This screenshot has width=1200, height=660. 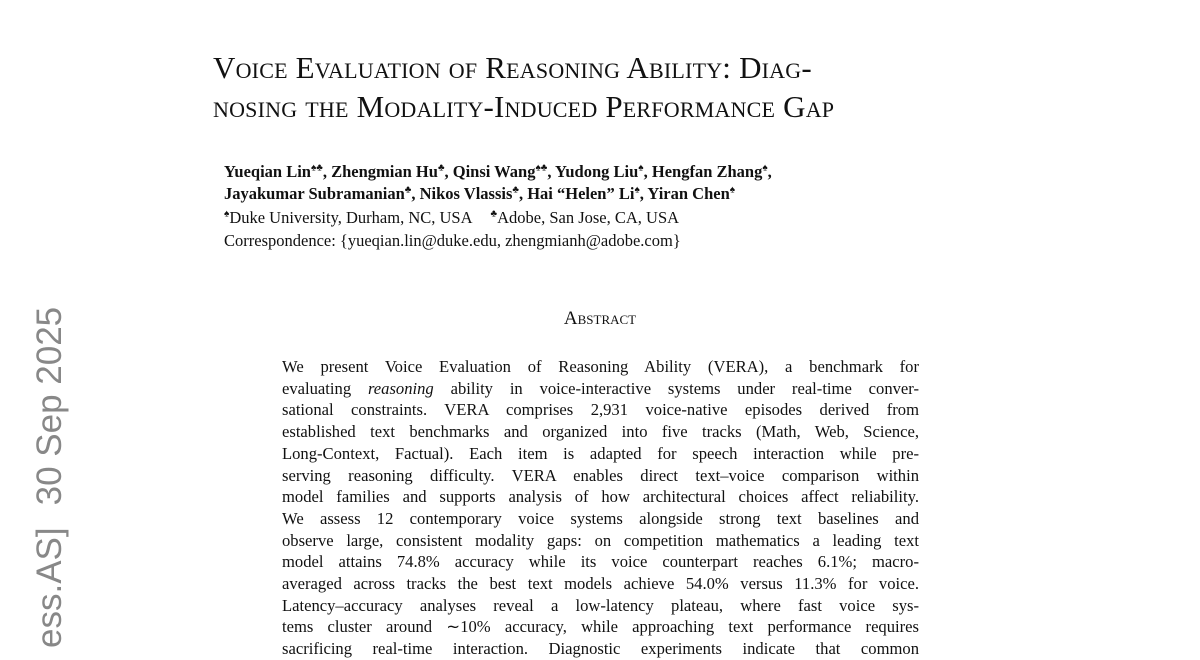 I want to click on author-name: Nikos Vlassis, so click(x=466, y=193).